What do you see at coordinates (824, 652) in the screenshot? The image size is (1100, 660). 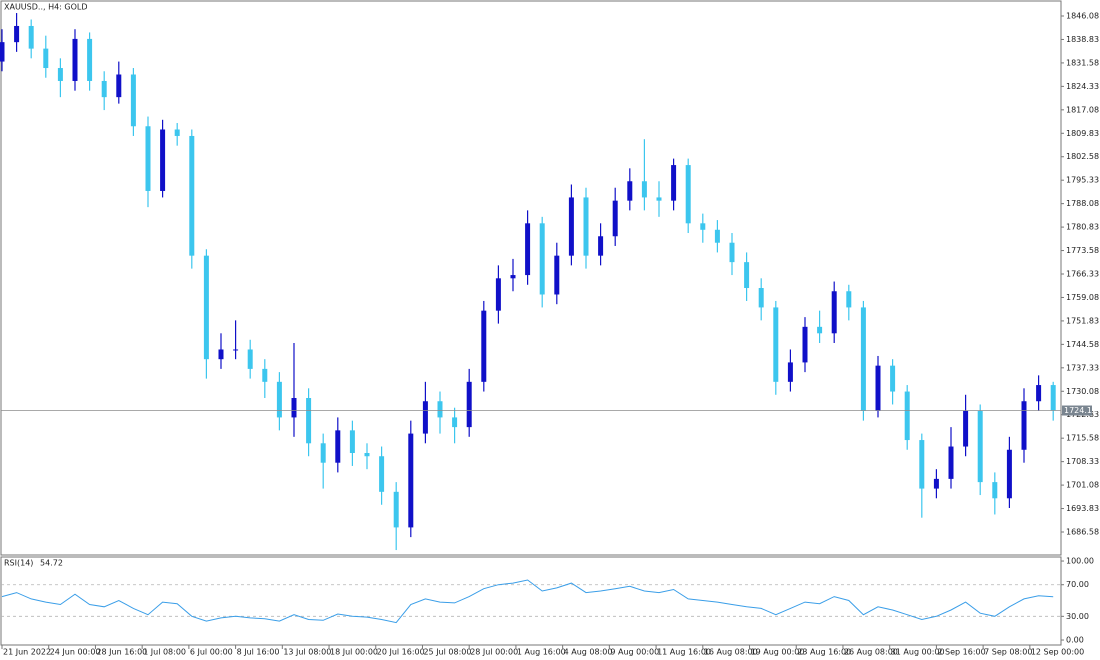 I see `x-tick-label: 23 Aug 16:00` at bounding box center [824, 652].